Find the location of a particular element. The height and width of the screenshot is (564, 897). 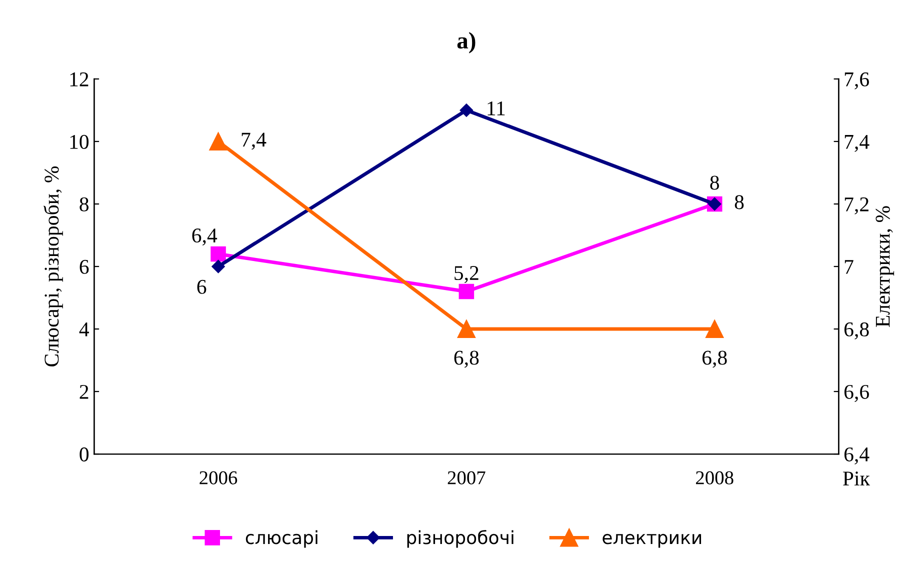

legend-label: слюсарі is located at coordinates (282, 539).